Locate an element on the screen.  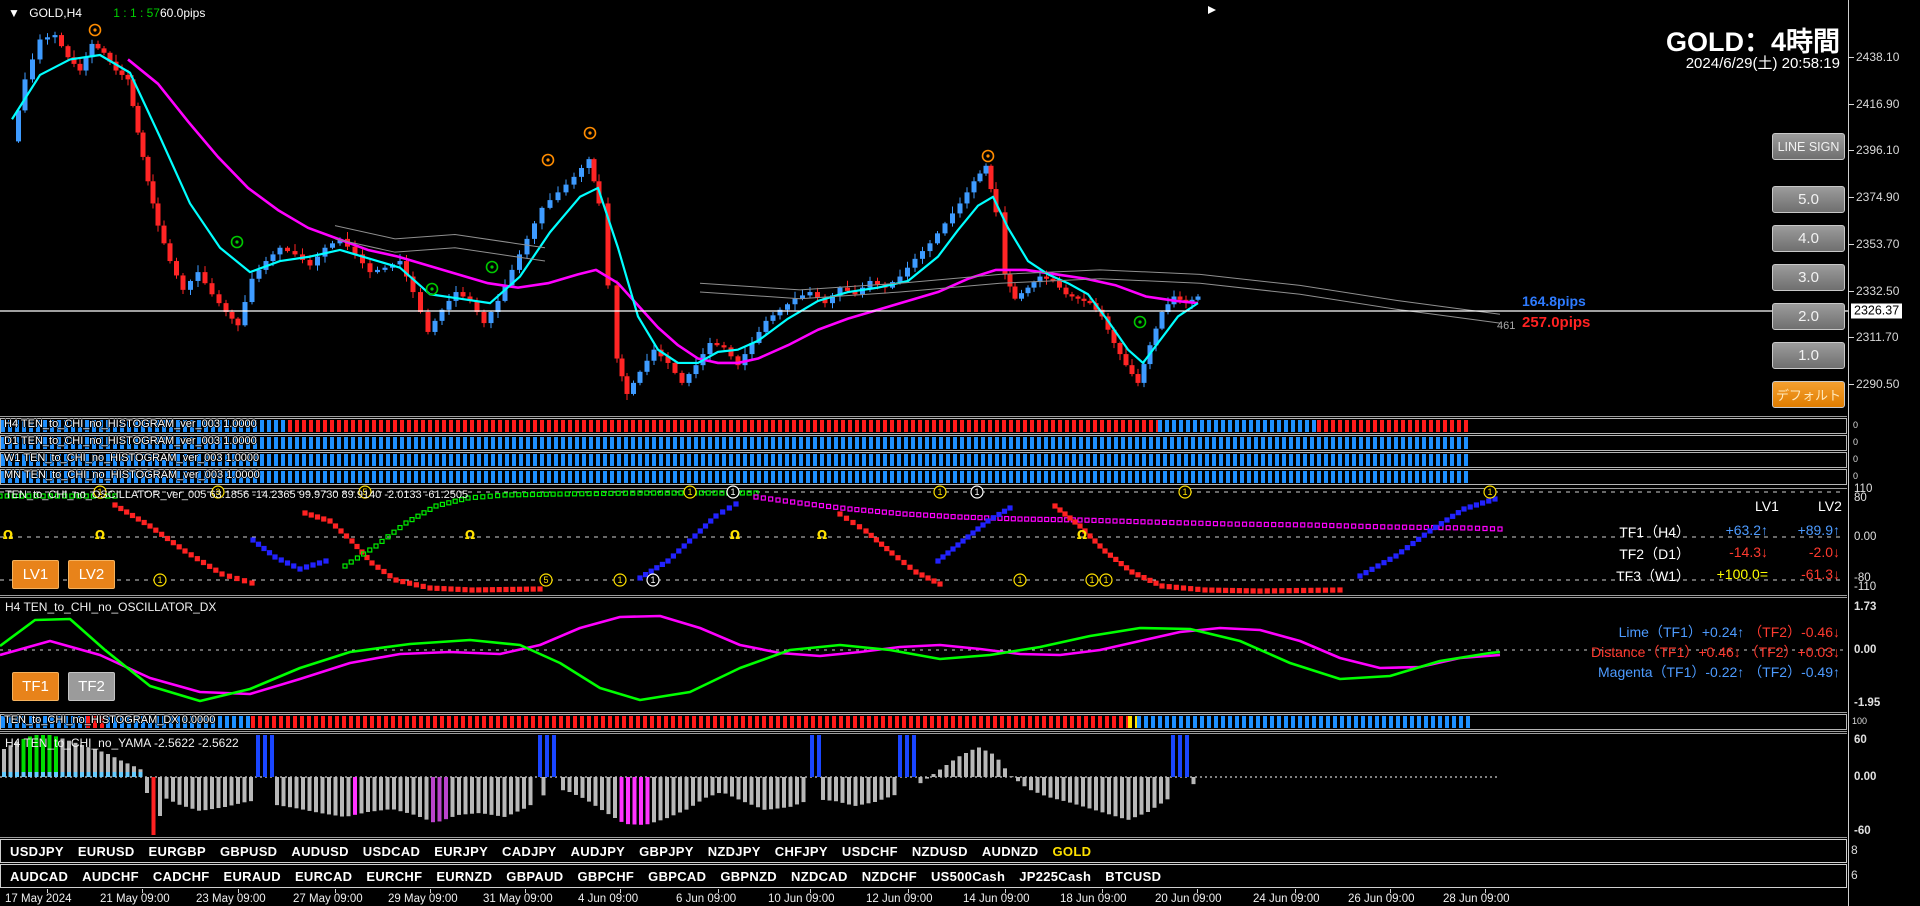
dx-legend-part: （TF2）-0.49↑ is located at coordinates (1794, 672).